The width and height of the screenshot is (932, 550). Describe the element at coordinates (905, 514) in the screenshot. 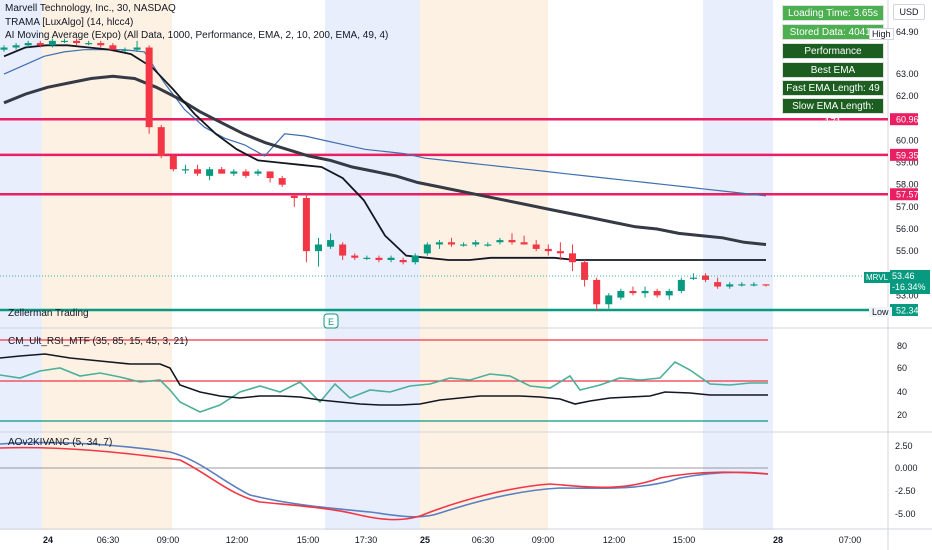

I see `ao-tick-label: -5.00` at that location.